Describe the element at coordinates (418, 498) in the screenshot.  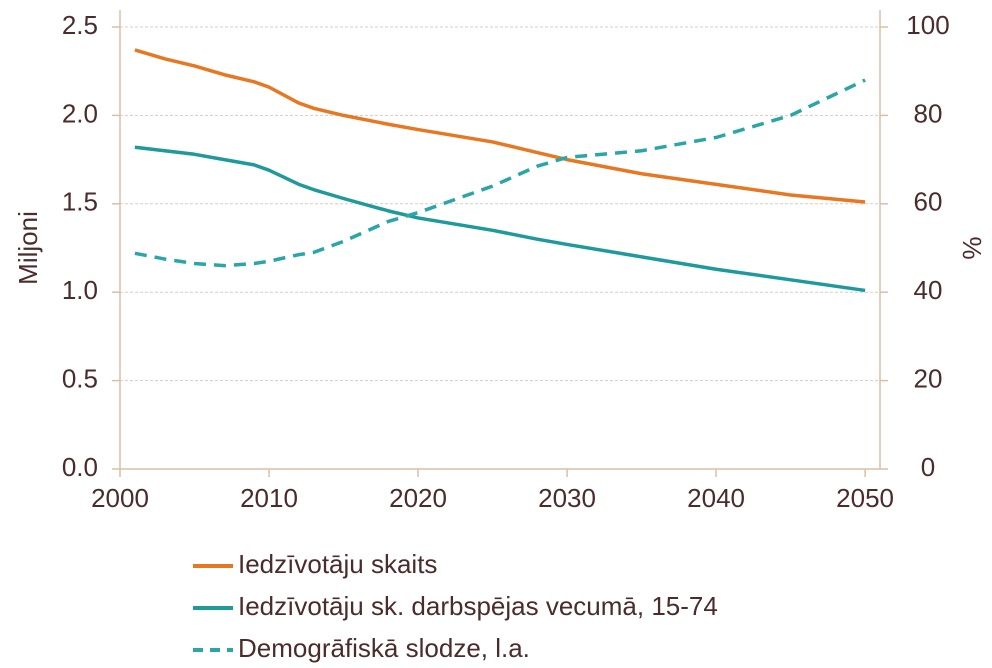
I see `x-tick-label: 2020` at that location.